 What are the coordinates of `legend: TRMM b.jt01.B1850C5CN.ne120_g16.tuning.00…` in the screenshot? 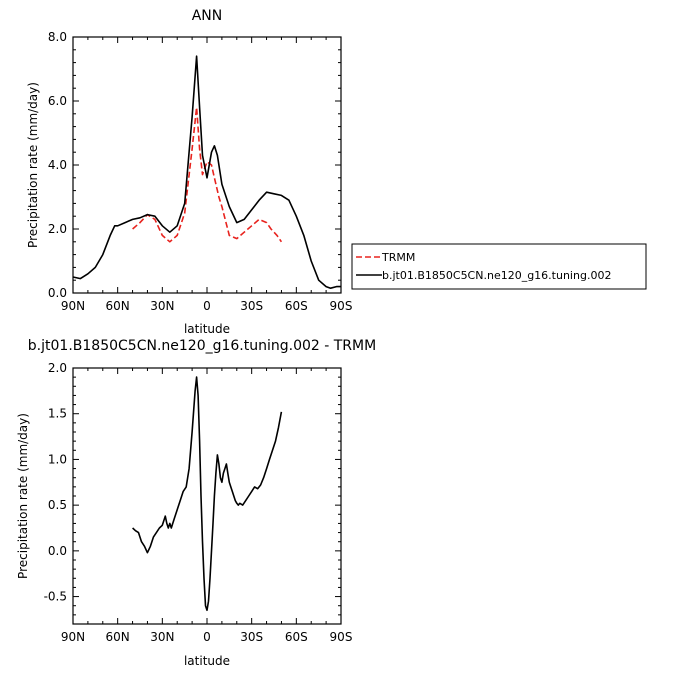 It's located at (499, 266).